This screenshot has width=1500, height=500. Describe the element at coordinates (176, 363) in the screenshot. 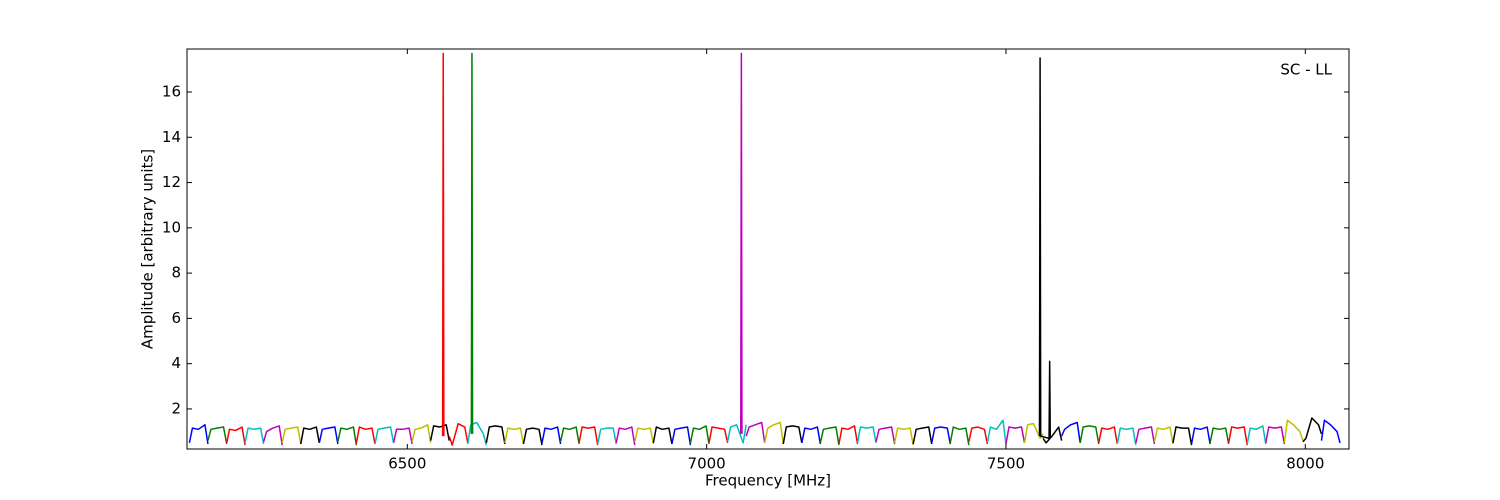

I see `y-tick-label: 4` at that location.